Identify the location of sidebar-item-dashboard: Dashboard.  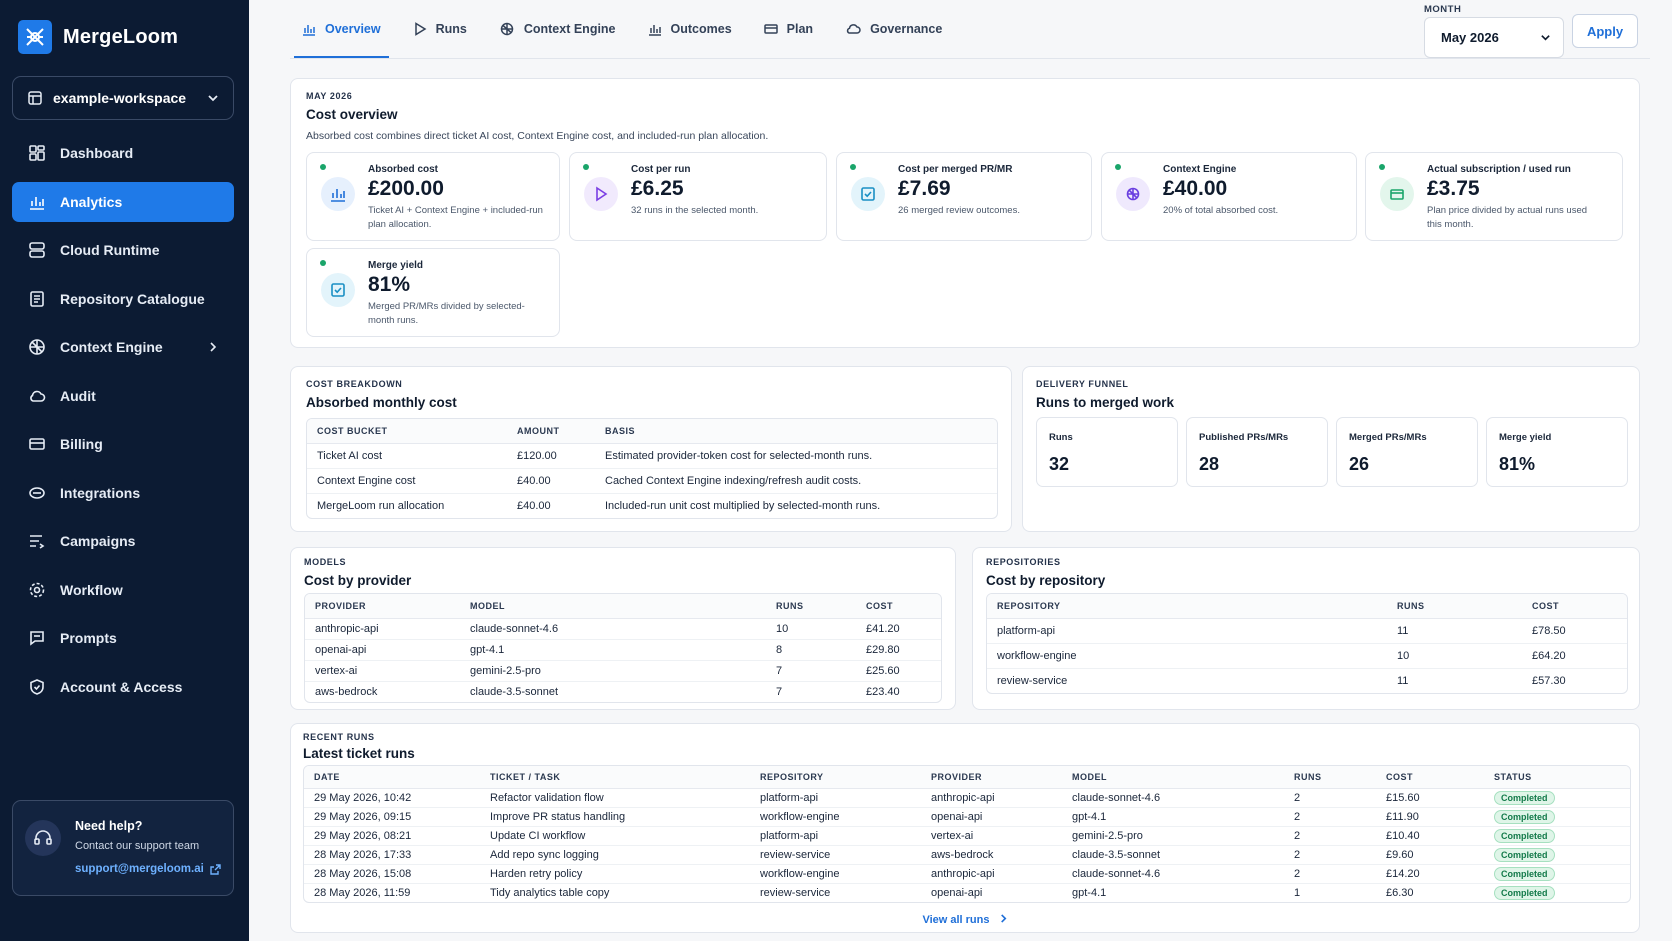
(123, 153).